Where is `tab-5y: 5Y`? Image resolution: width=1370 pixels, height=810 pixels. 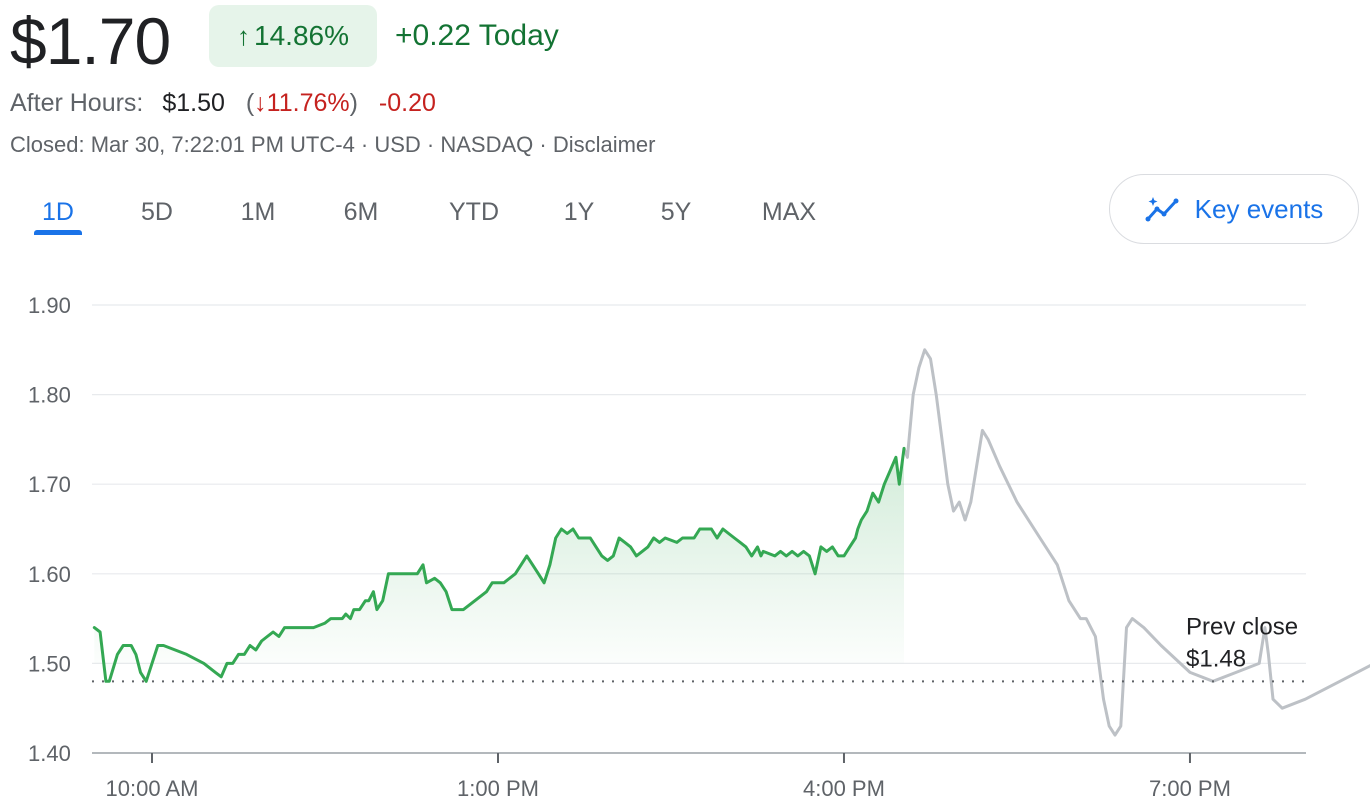
tab-5y: 5Y is located at coordinates (676, 212).